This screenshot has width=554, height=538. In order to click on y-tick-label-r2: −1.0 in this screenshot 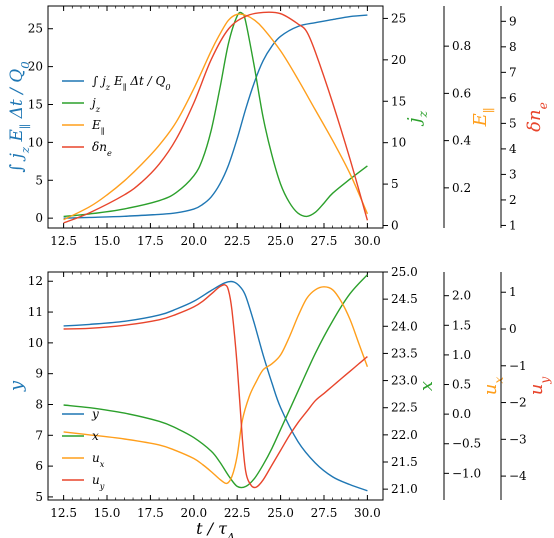, I will do `click(466, 473)`.